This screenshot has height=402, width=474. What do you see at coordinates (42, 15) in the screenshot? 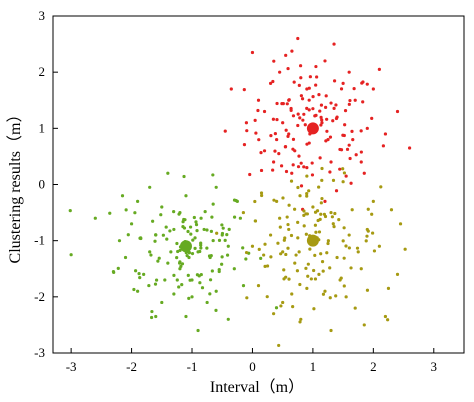
I see `y-tick-label: 3` at bounding box center [42, 15].